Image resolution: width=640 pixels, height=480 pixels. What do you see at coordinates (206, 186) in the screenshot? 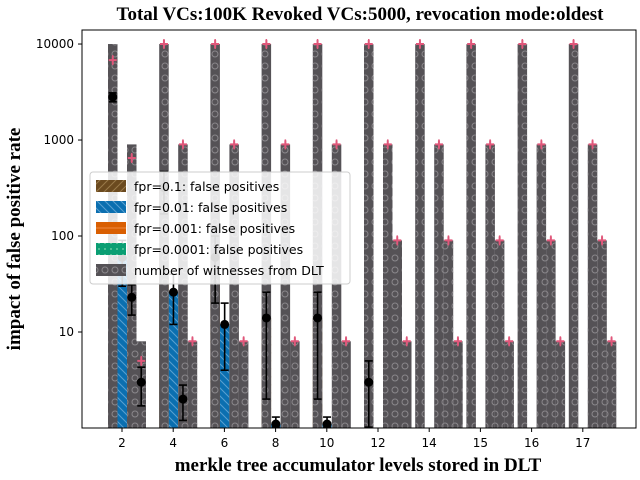
I see `legend-label-0: fpr=0.1: false positives` at bounding box center [206, 186].